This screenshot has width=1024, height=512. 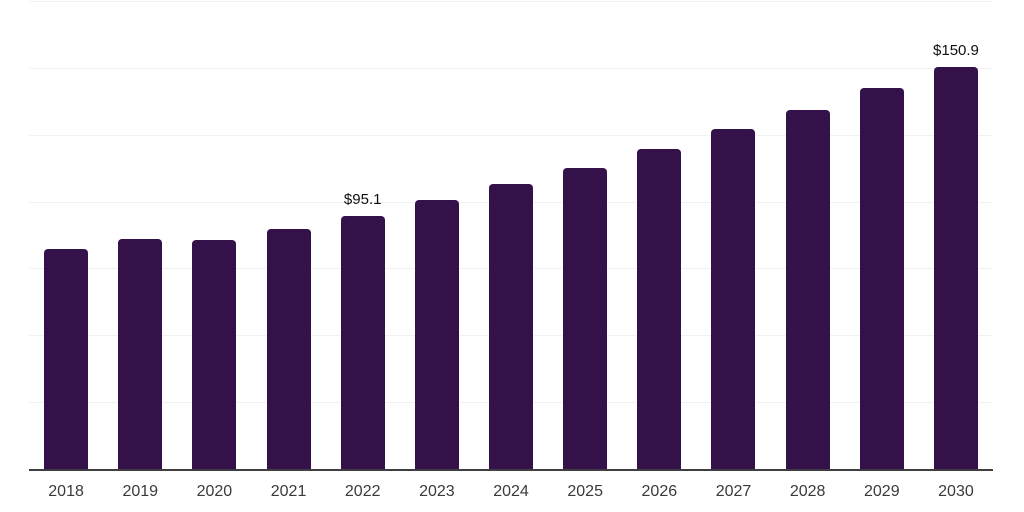 What do you see at coordinates (362, 342) in the screenshot?
I see `bar-2022` at bounding box center [362, 342].